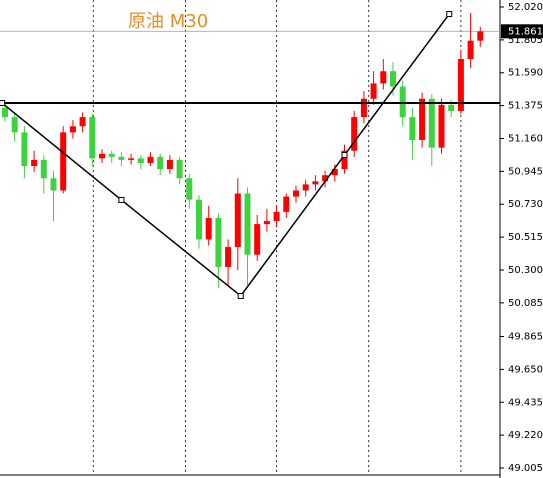  What do you see at coordinates (525, 73) in the screenshot?
I see `y-tick-label: 51.590` at bounding box center [525, 73].